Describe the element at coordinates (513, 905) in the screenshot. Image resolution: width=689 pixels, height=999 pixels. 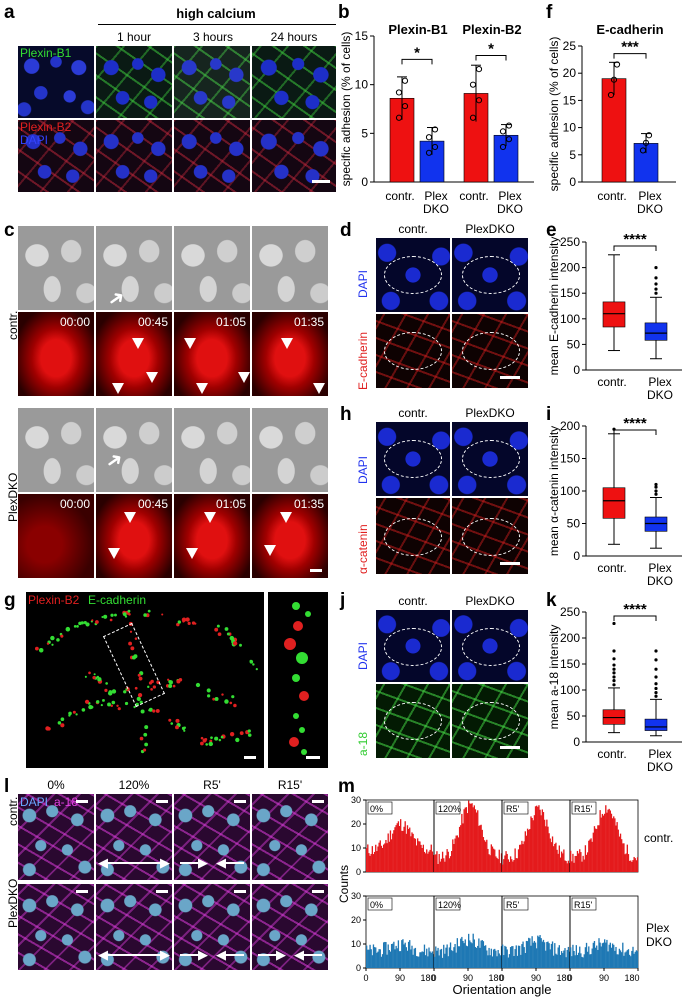
I see `panel-tag-label: R5'` at that location.